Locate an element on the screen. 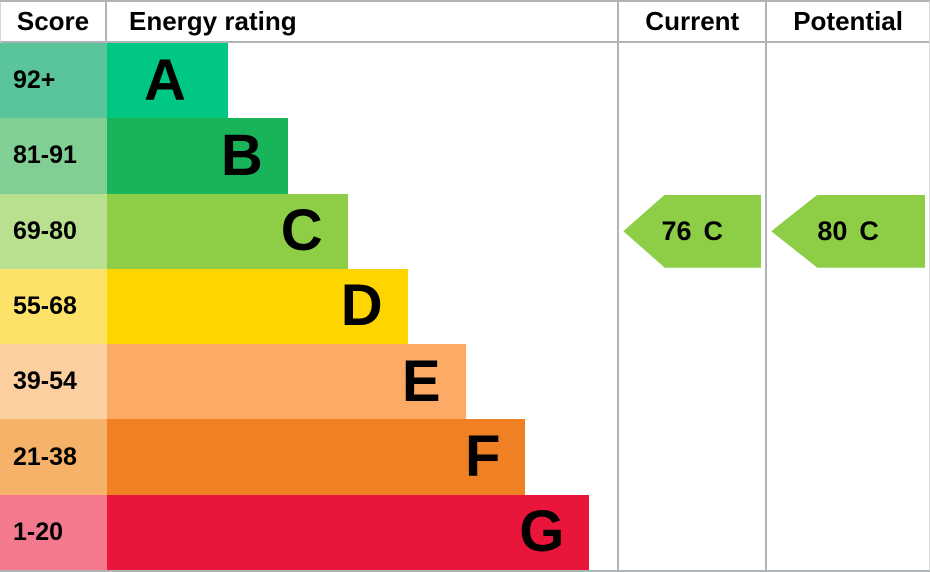 The image size is (930, 572). current-rating-arrow-letter: C is located at coordinates (713, 230).